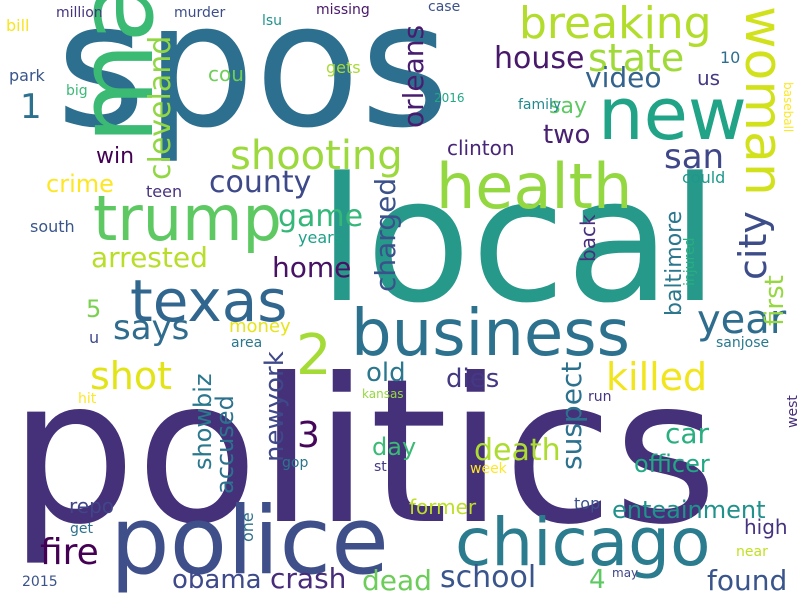 The image size is (800, 600). What do you see at coordinates (625, 573) in the screenshot?
I see `word-may: may` at bounding box center [625, 573].